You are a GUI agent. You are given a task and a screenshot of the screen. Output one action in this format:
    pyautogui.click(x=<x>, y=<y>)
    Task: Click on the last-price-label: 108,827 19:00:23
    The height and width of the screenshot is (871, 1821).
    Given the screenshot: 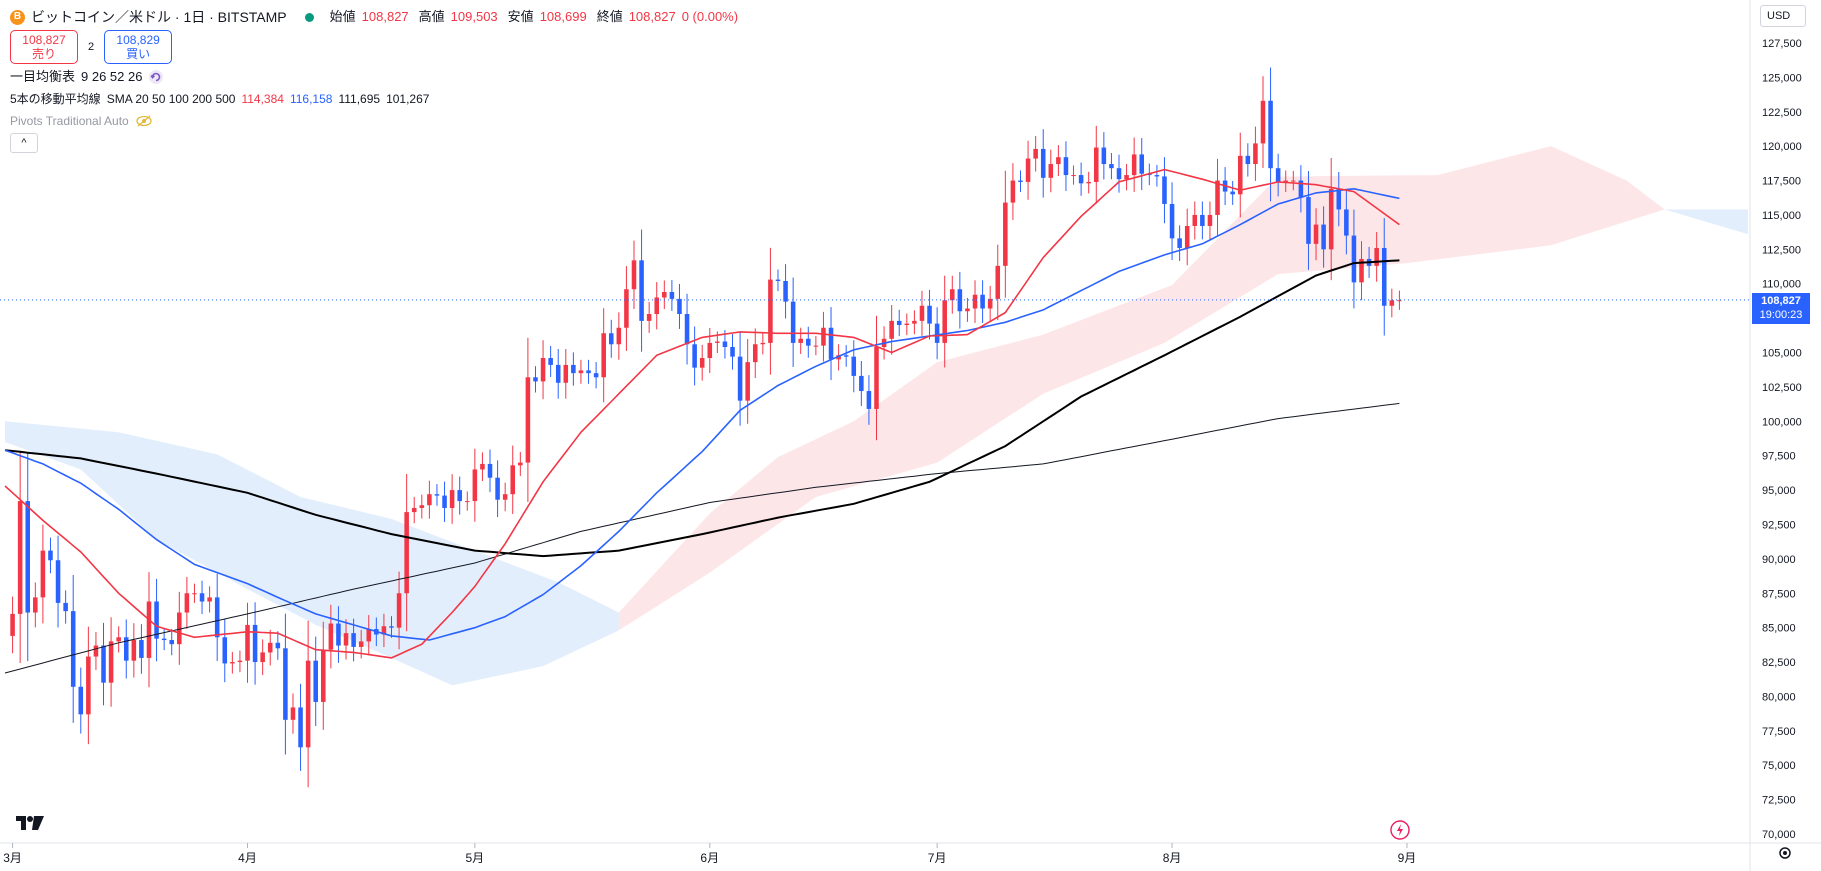 What is the action you would take?
    pyautogui.click(x=1781, y=308)
    